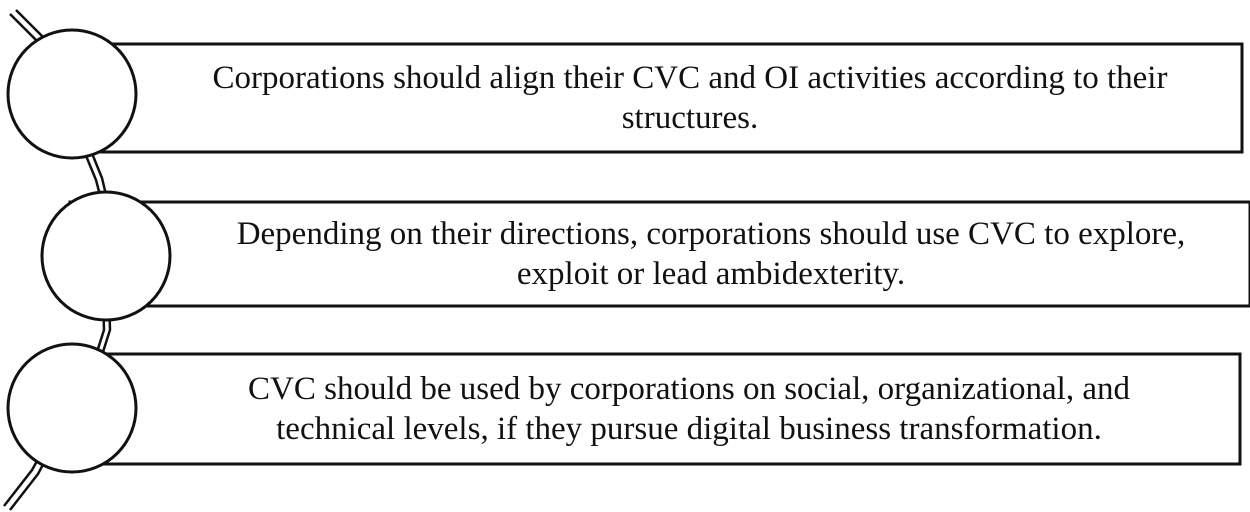  I want to click on step-2-circle, so click(106, 256).